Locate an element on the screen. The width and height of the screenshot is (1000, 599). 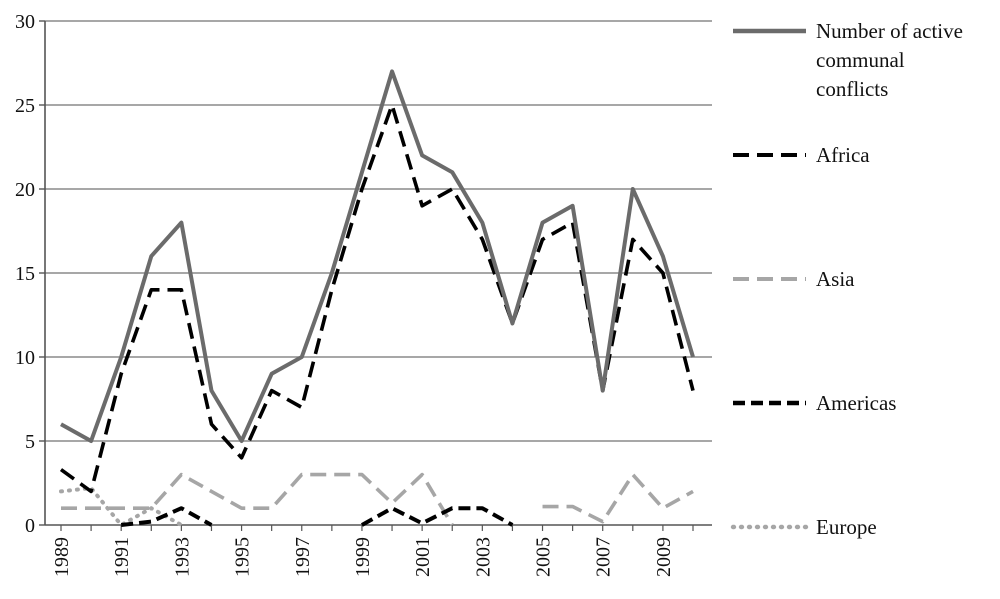
x-tick-label: 2001 is located at coordinates (423, 557).